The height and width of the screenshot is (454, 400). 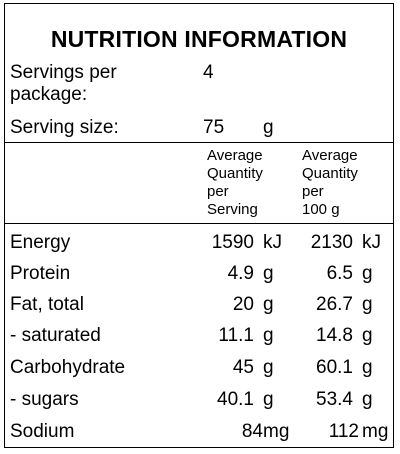 I want to click on col-100g-line4: 100 g, so click(x=321, y=209).